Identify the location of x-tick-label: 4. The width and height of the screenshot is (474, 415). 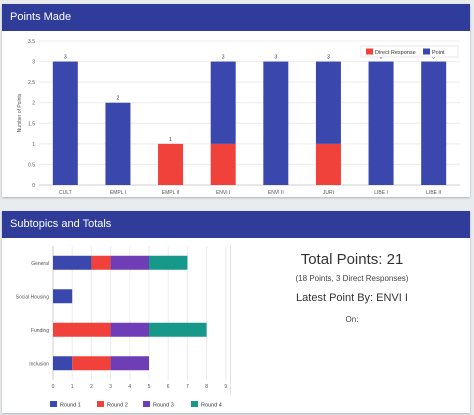
(129, 387).